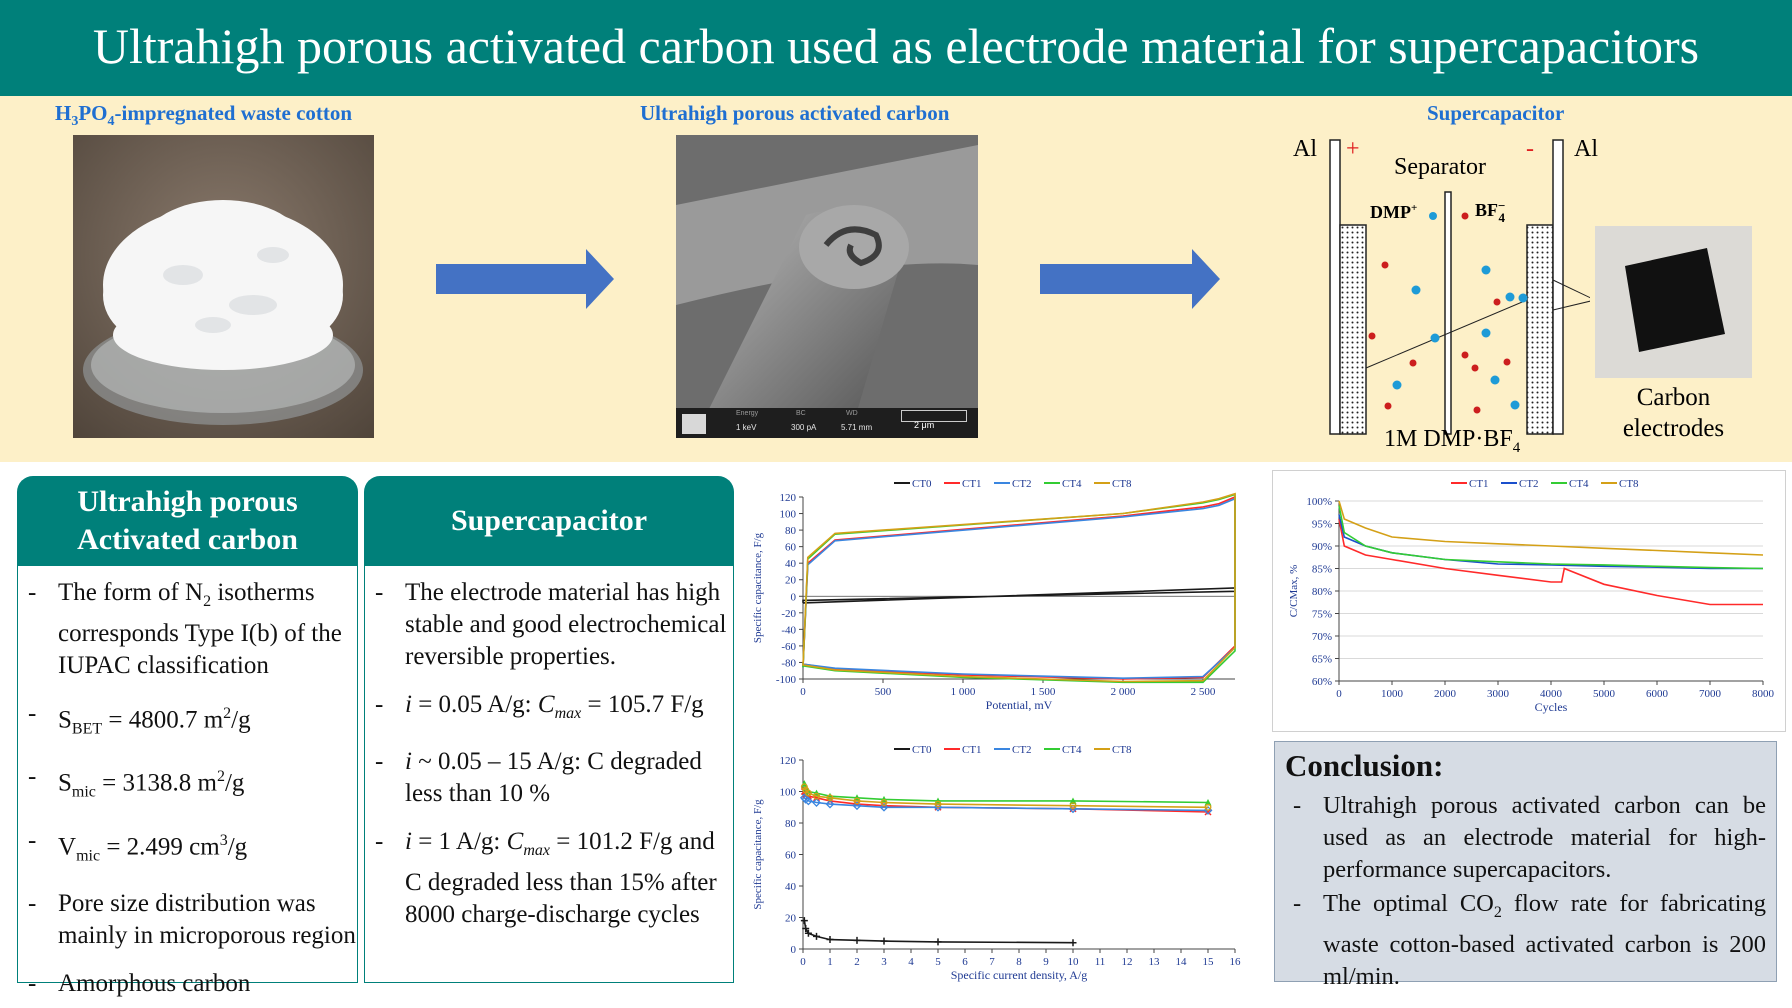 The image size is (1792, 1008). Describe the element at coordinates (1763, 694) in the screenshot. I see `x-tick-label: 8000` at that location.